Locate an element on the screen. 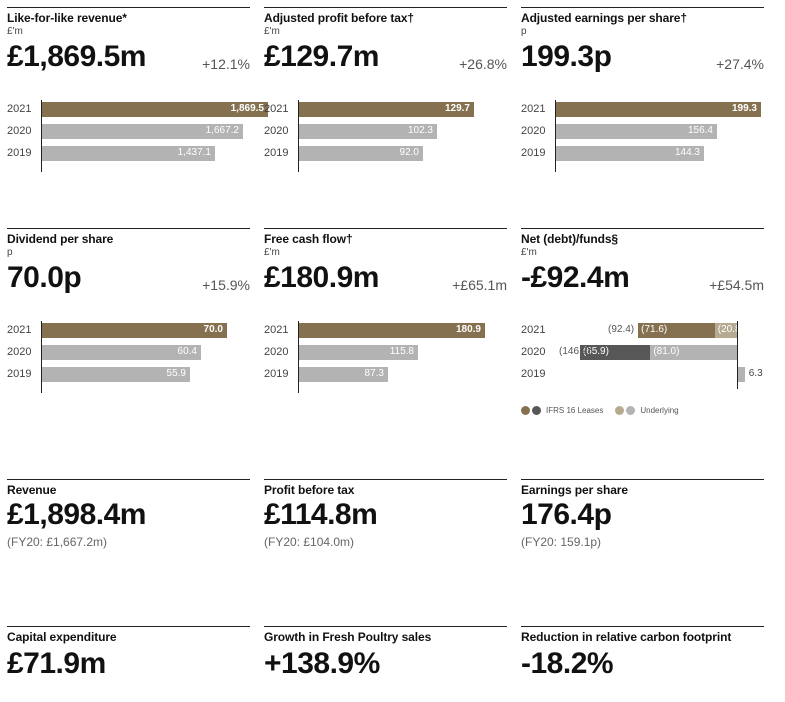  bar-value-label: 115.8 is located at coordinates (401, 351).